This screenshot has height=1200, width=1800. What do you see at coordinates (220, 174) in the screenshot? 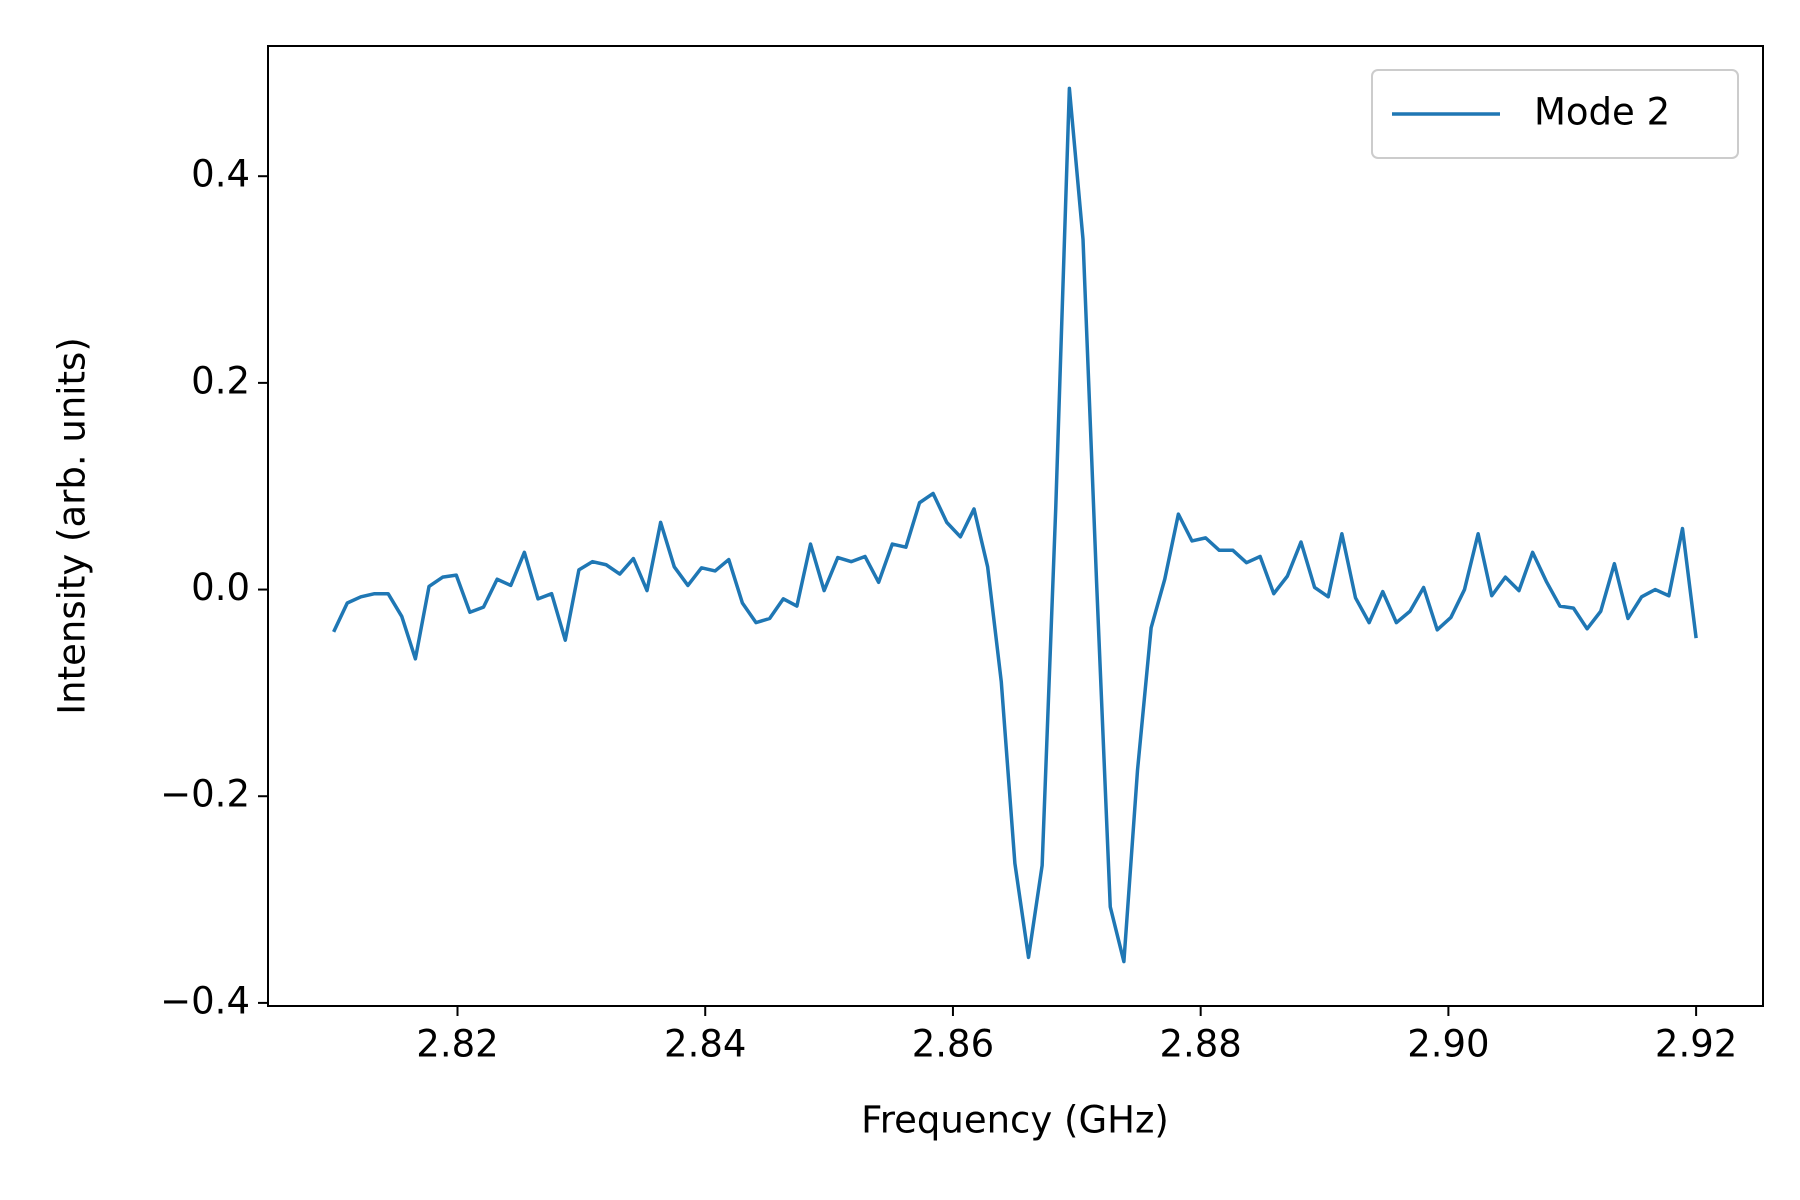
I see `y-tick-label: 0.4` at bounding box center [220, 174].